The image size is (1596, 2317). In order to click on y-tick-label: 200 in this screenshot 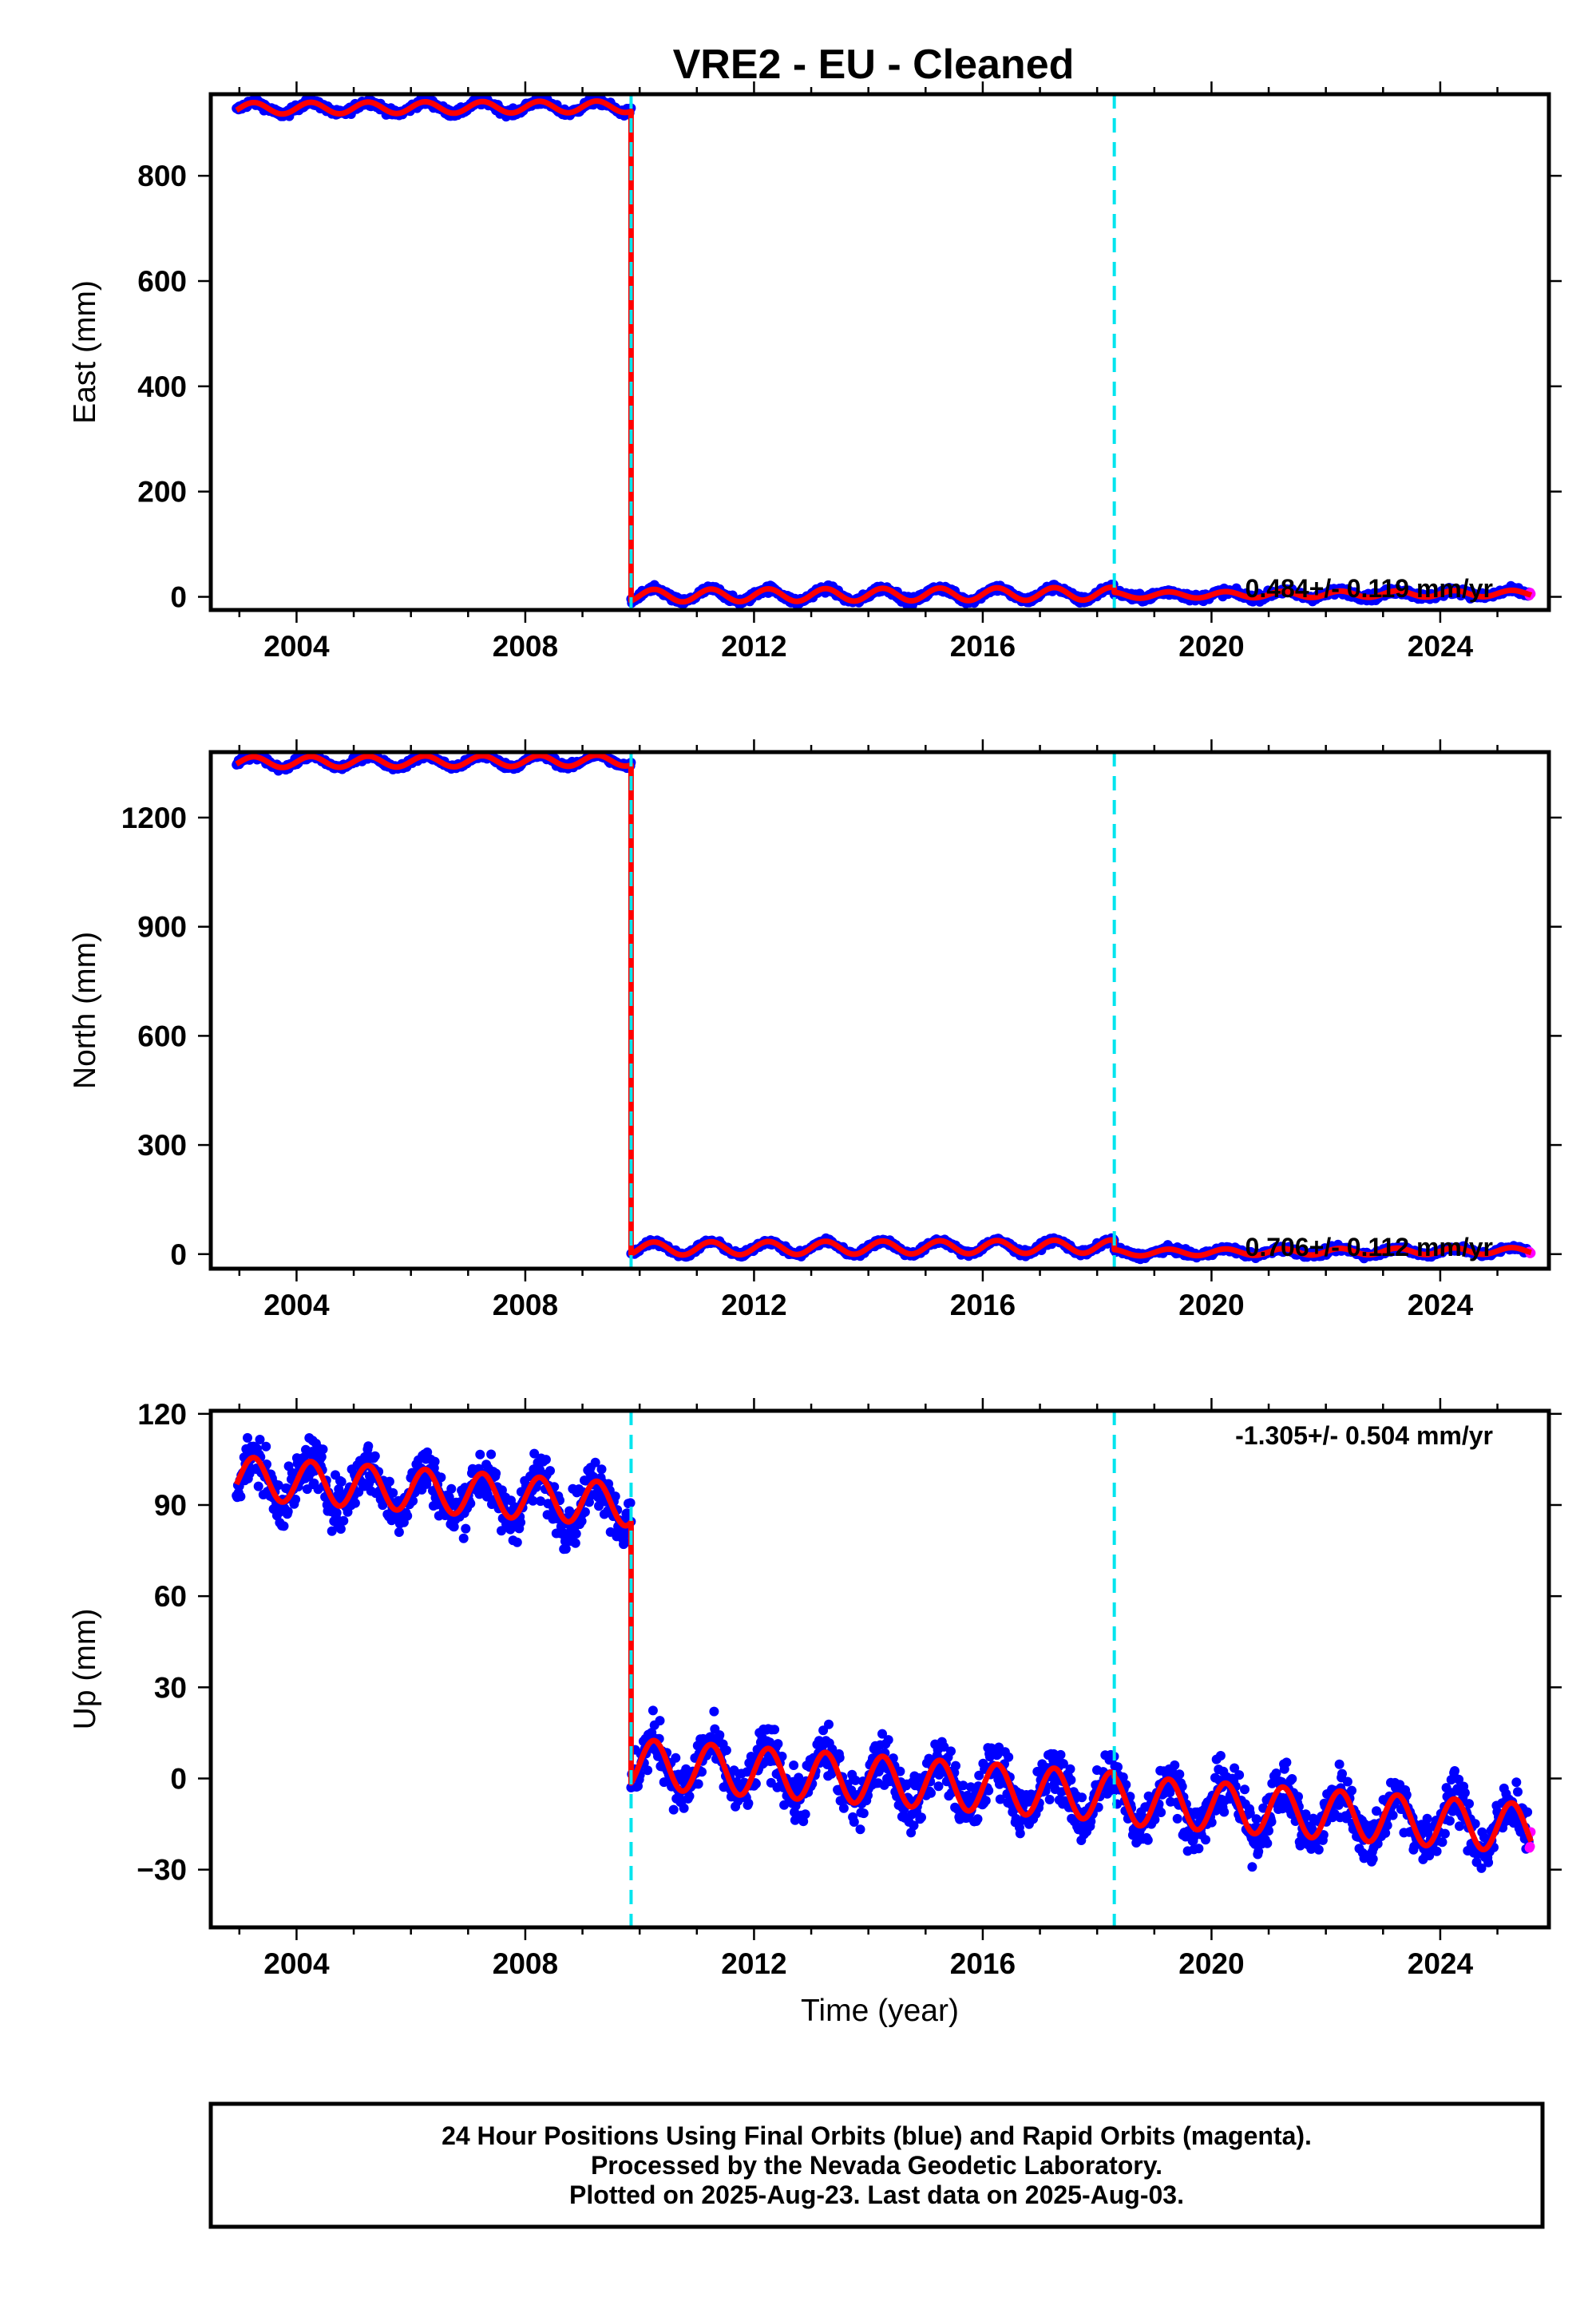, I will do `click(162, 492)`.